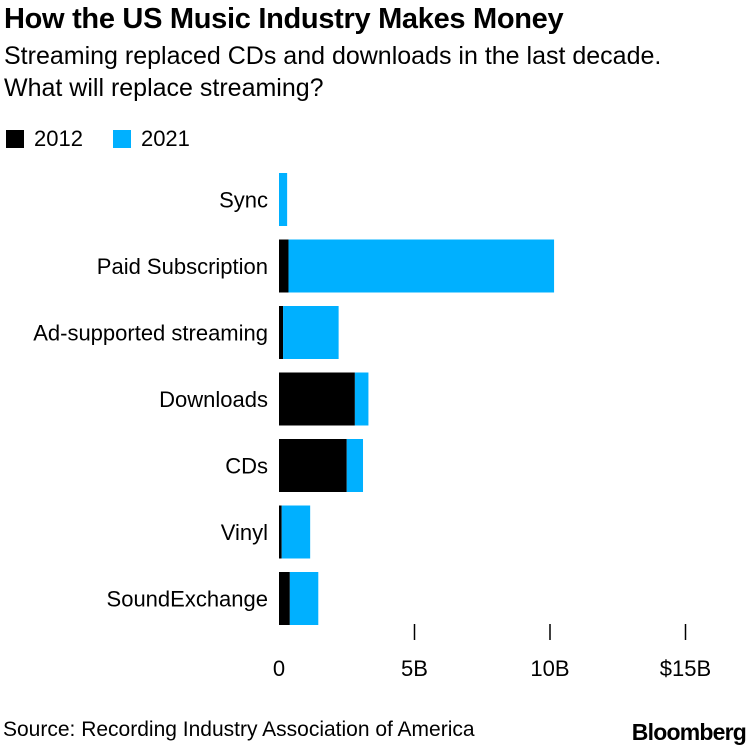 This screenshot has width=750, height=750. Describe the element at coordinates (414, 668) in the screenshot. I see `x-tick-label-5b: 5B` at that location.